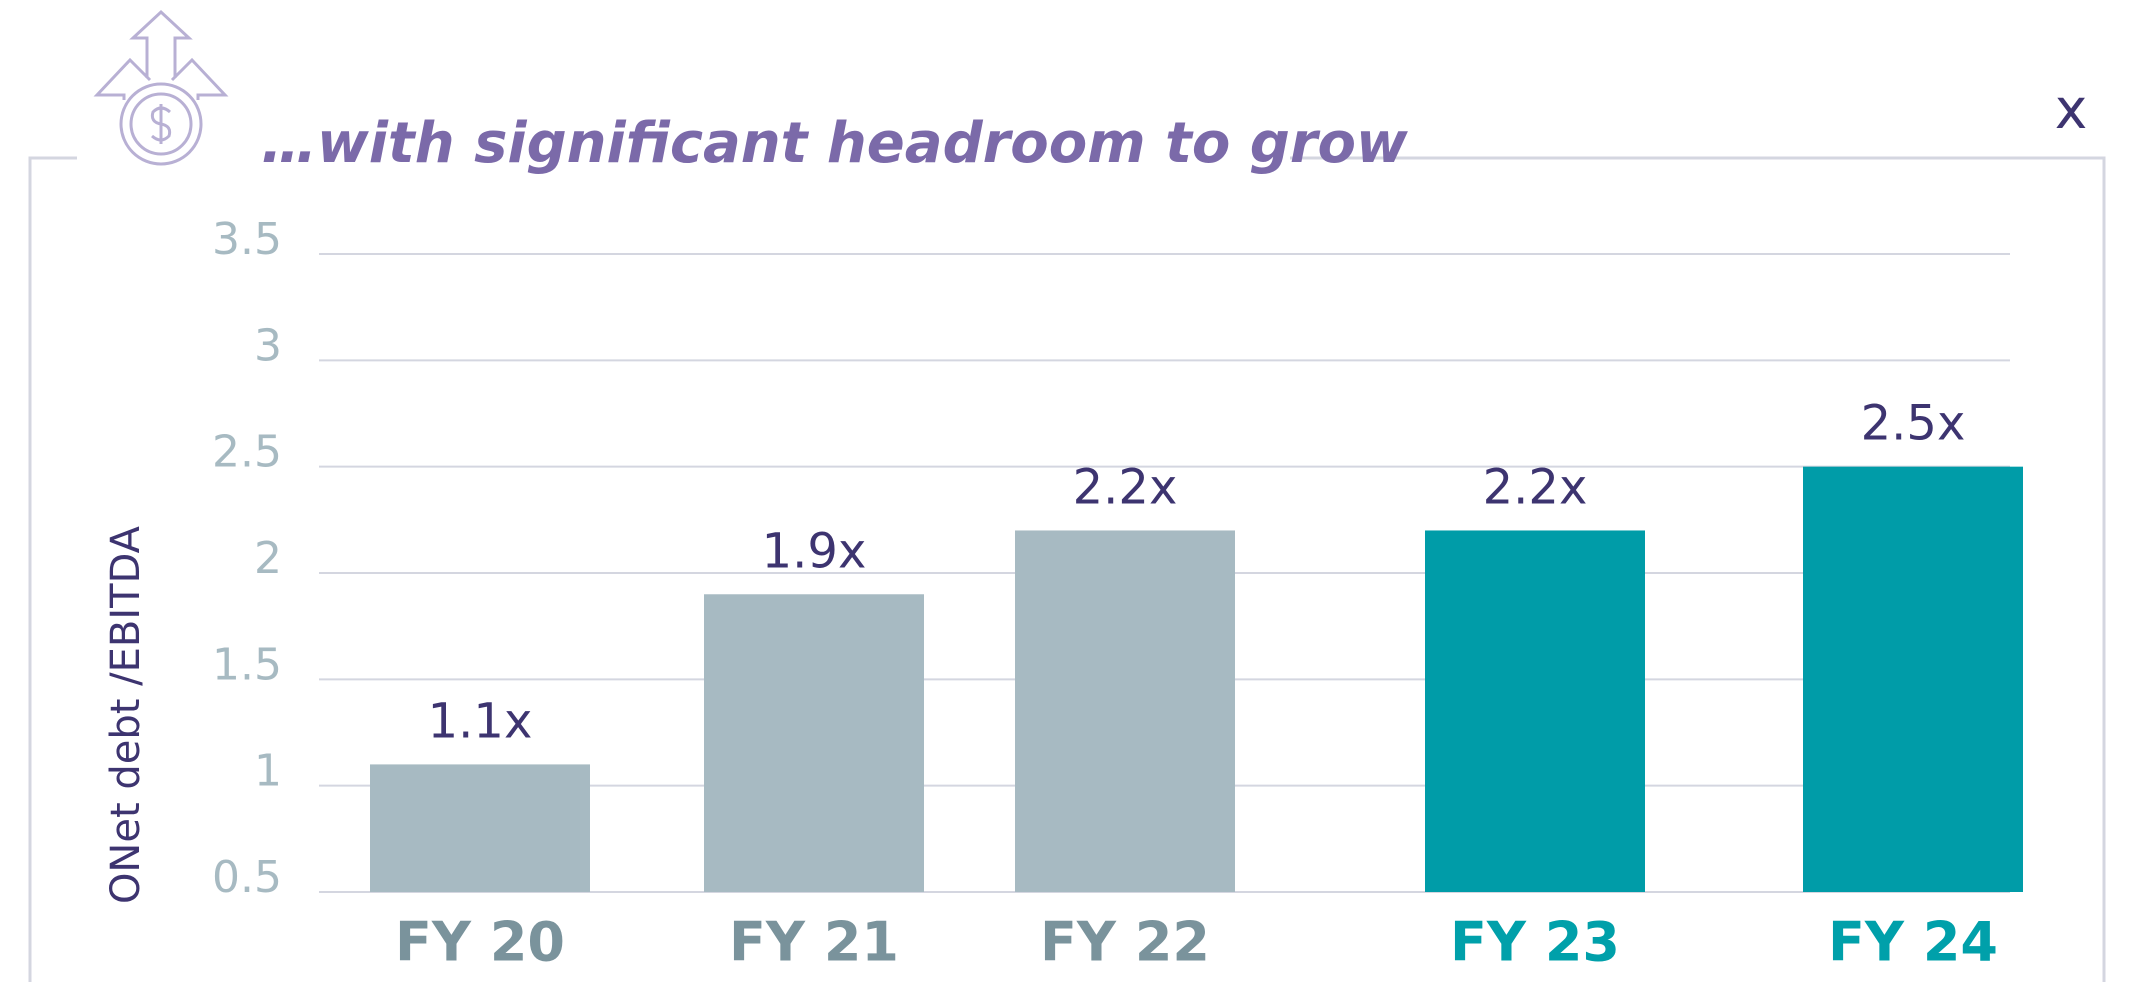  I want to click on y-tick-label: 0.5, so click(247, 877).